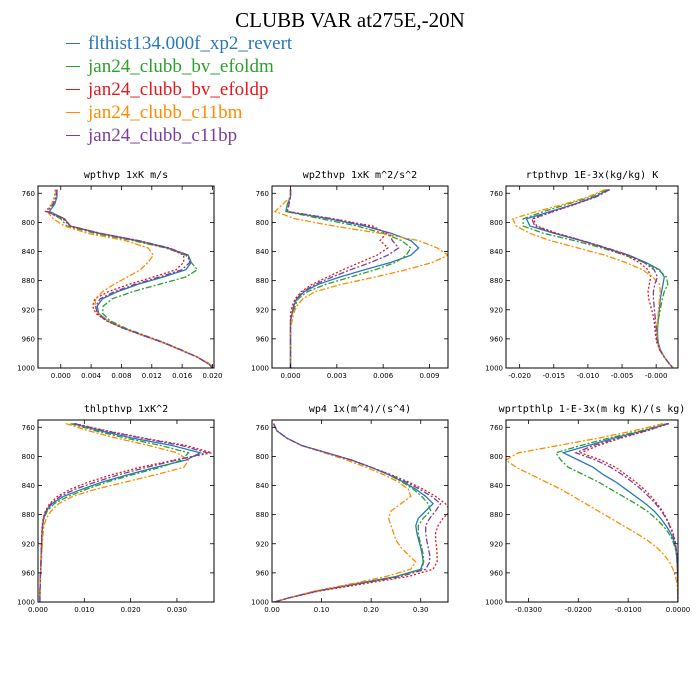  I want to click on legend-label: flthist134.000f_xp2_revert, so click(190, 43).